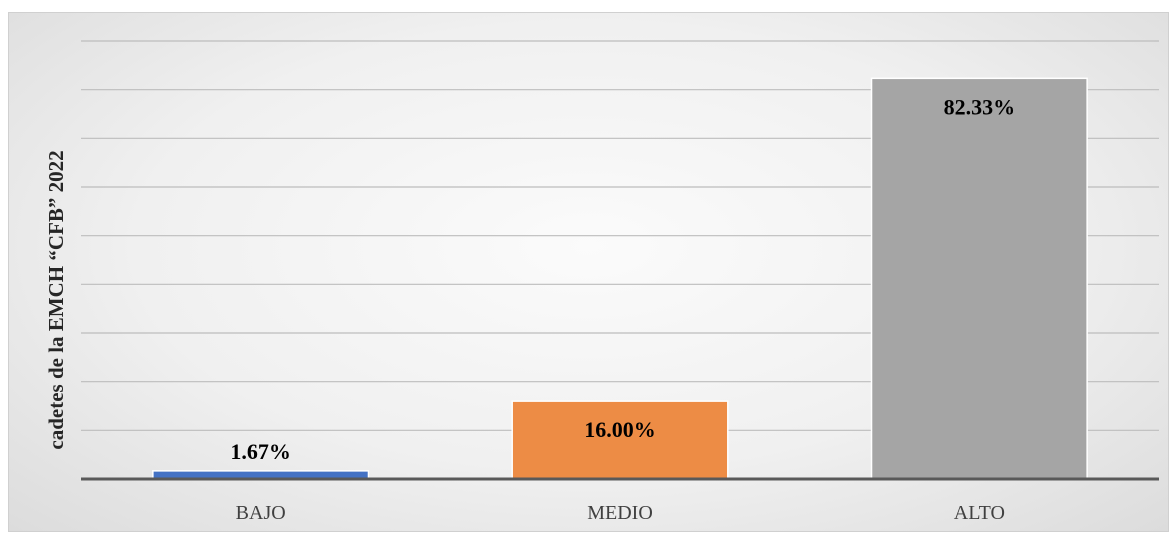 The image size is (1173, 536). What do you see at coordinates (620, 429) in the screenshot?
I see `data-label-medio: 16.00%` at bounding box center [620, 429].